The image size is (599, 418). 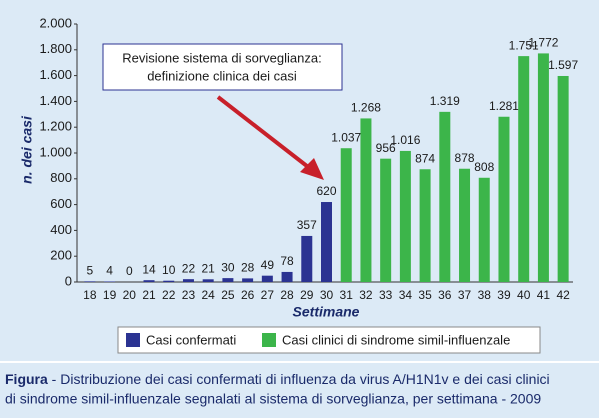 I want to click on value-label: 1.037, so click(x=346, y=137).